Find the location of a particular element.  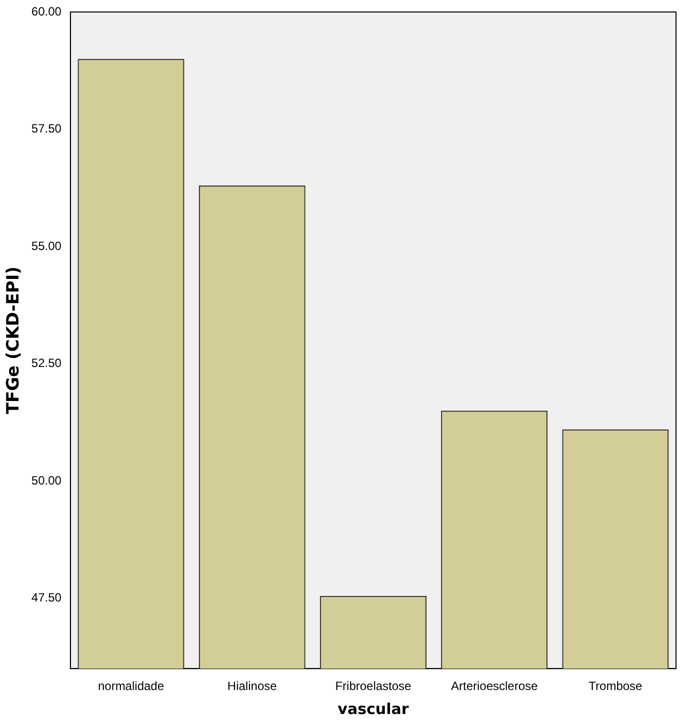

y-tick-label: 60.00 is located at coordinates (46, 11).